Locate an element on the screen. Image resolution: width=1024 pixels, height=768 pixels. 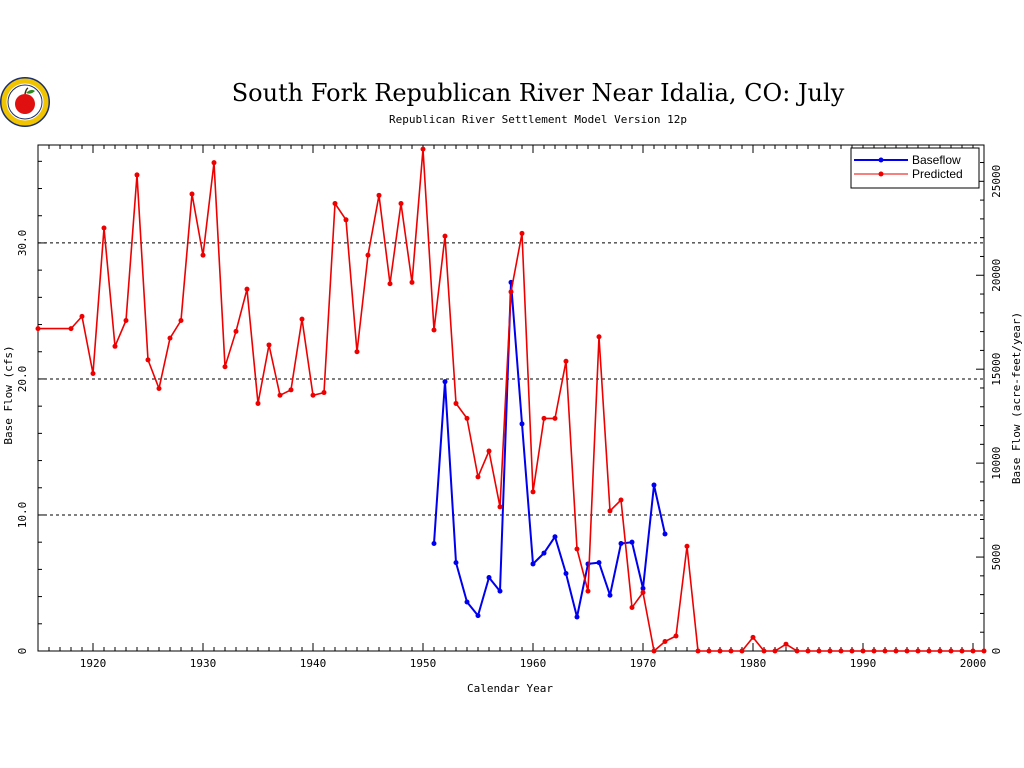
legend-predicted-label: Predicted is located at coordinates (937, 174).